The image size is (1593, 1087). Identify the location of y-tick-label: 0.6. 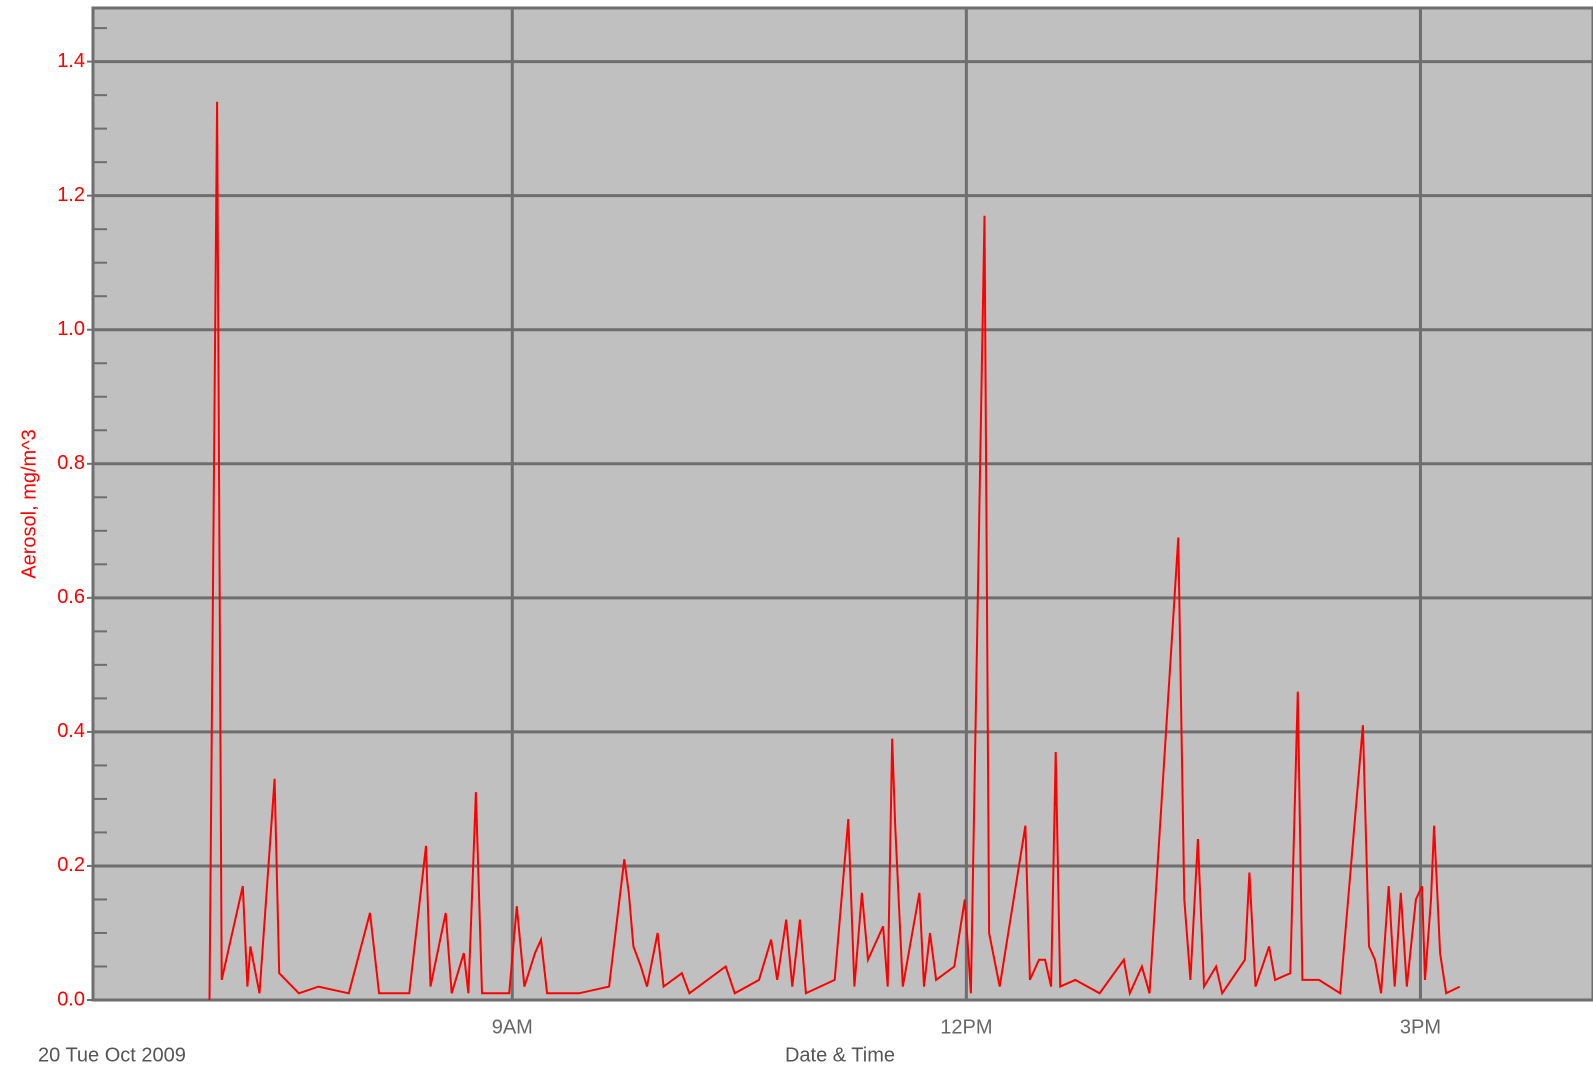
(71, 597).